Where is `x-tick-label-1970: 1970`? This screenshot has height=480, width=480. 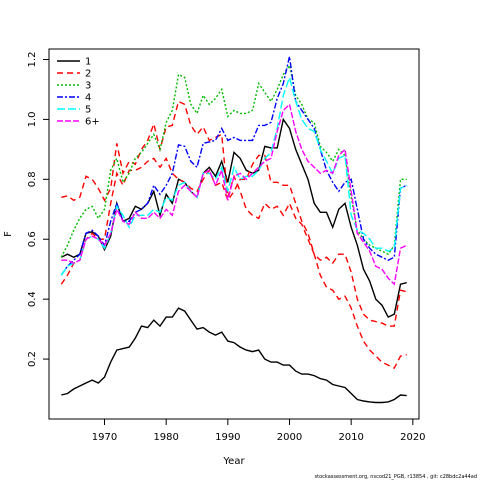 x-tick-label-1970: 1970 is located at coordinates (104, 437).